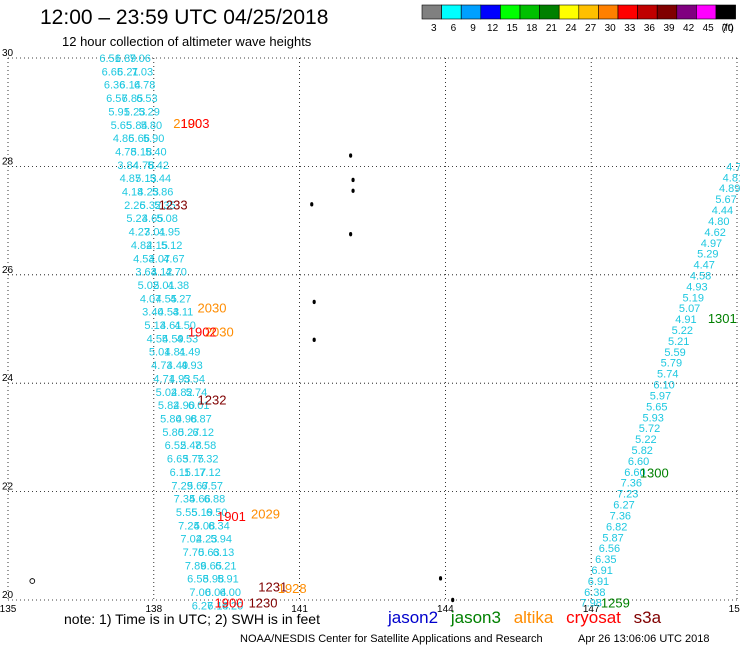  Describe the element at coordinates (265, 513) in the screenshot. I see `pass-time-label: 2029` at that location.